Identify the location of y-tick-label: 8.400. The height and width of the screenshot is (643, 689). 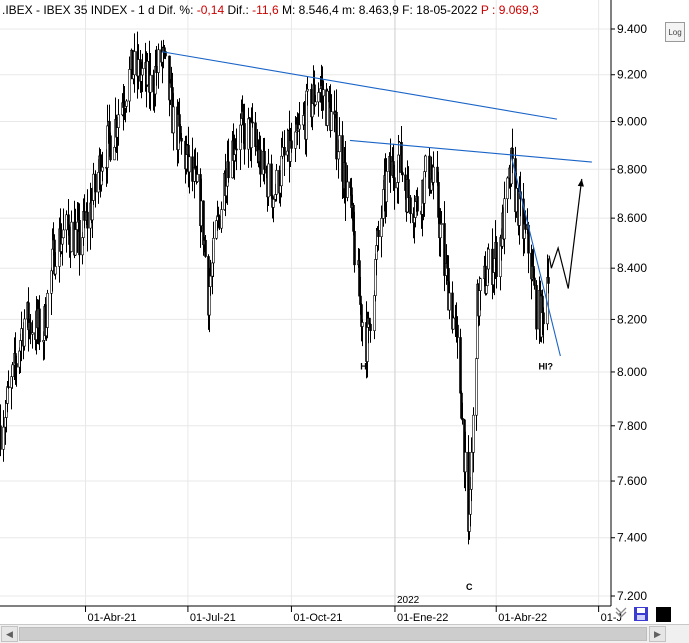
(632, 268).